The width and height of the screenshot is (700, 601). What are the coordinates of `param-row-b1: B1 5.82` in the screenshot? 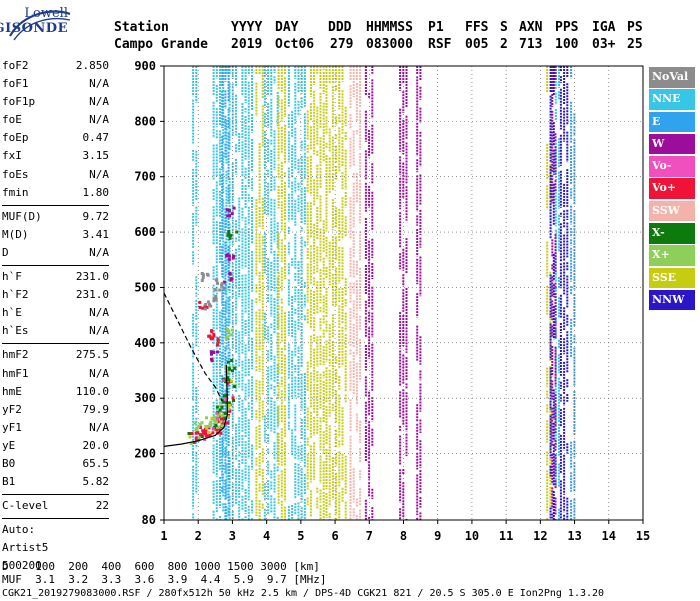 It's located at (55, 482).